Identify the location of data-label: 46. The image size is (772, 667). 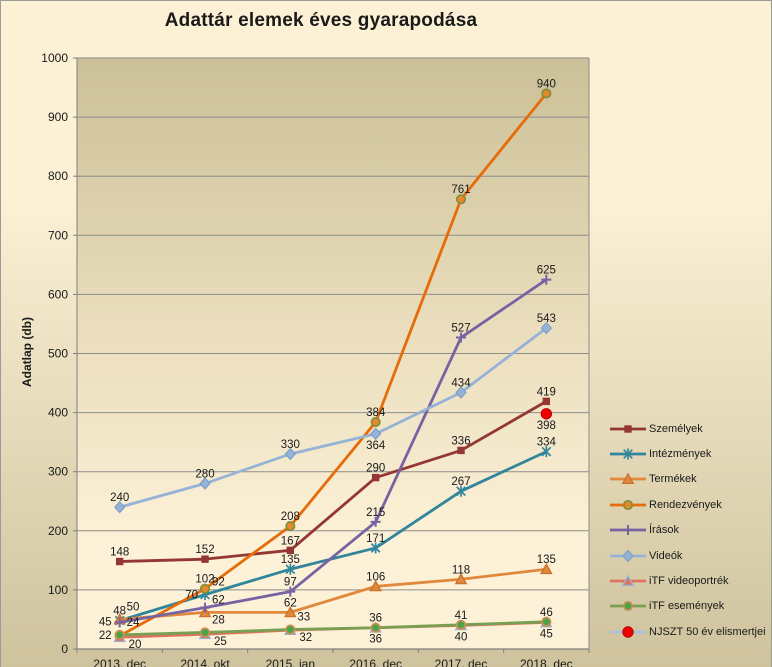
(546, 613).